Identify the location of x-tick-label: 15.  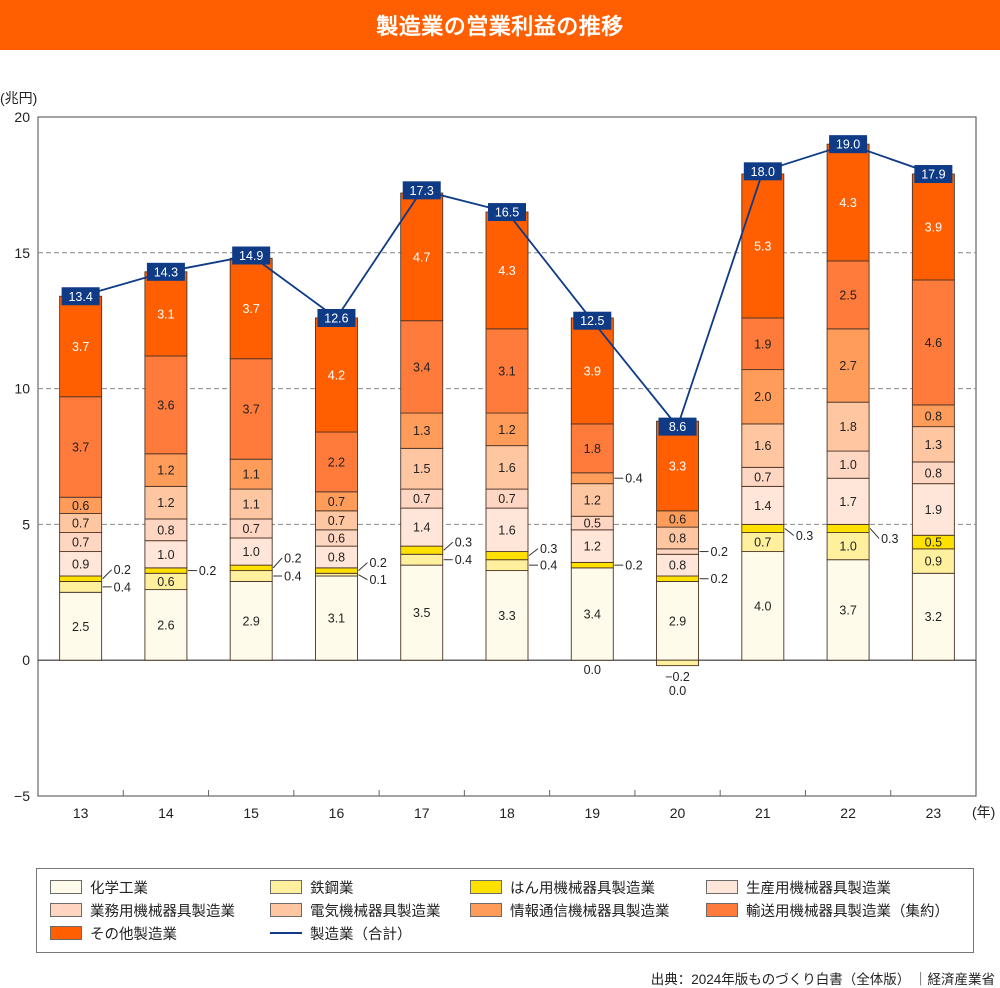
(251, 813).